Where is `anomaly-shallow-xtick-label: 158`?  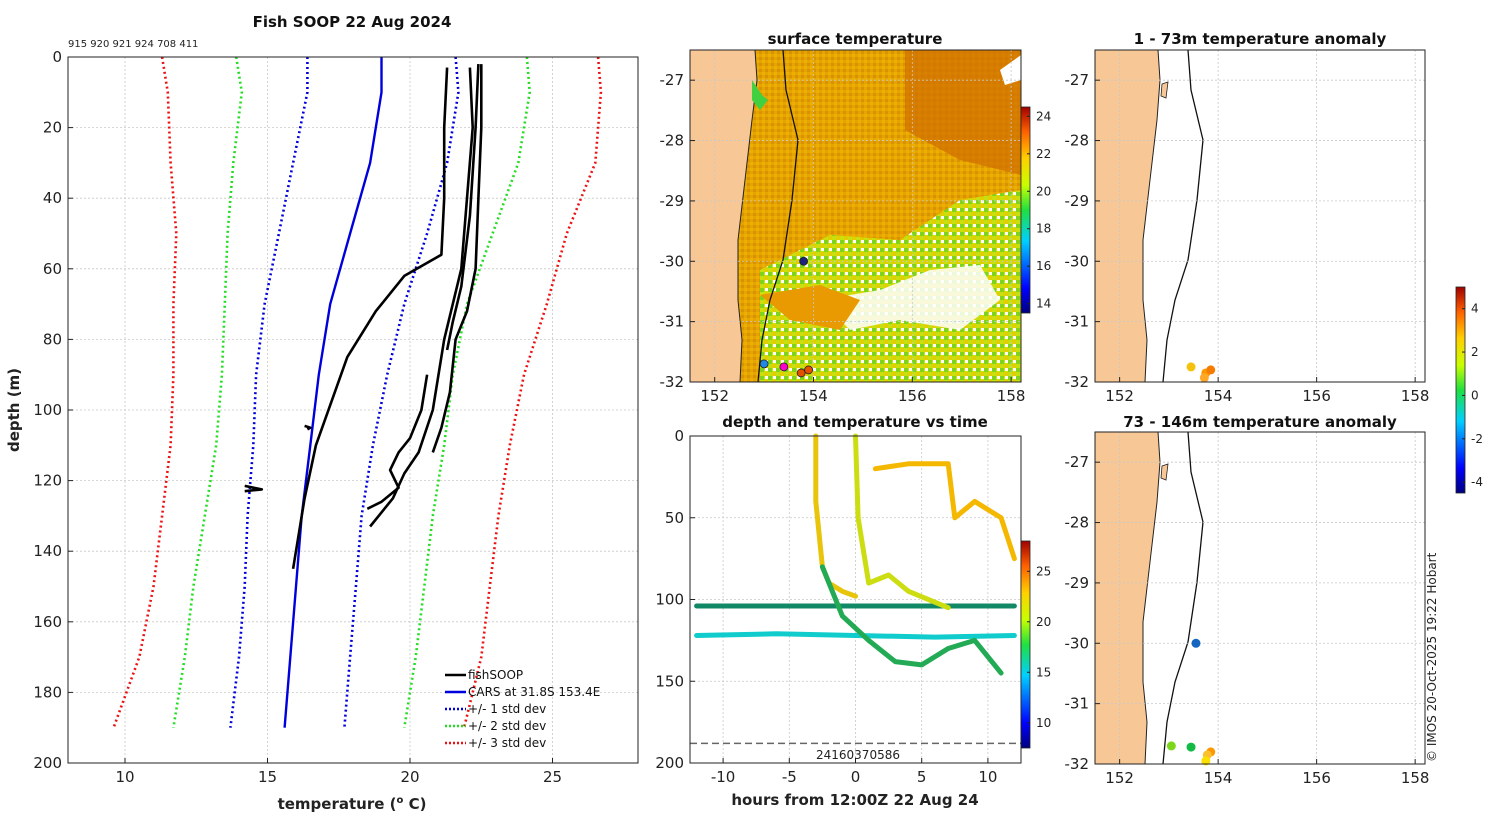 anomaly-shallow-xtick-label: 158 is located at coordinates (1415, 396).